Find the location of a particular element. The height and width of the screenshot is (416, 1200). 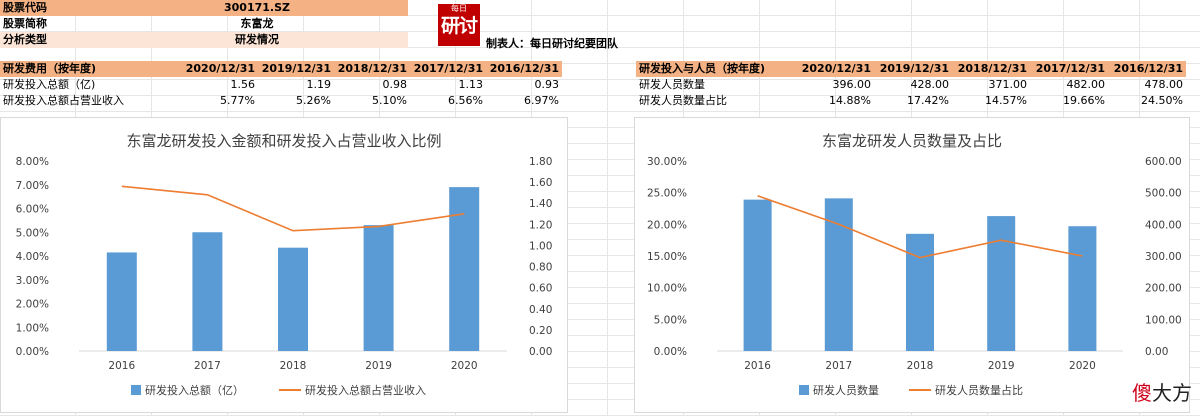

y-right-tick-label: 1.40 is located at coordinates (540, 204).